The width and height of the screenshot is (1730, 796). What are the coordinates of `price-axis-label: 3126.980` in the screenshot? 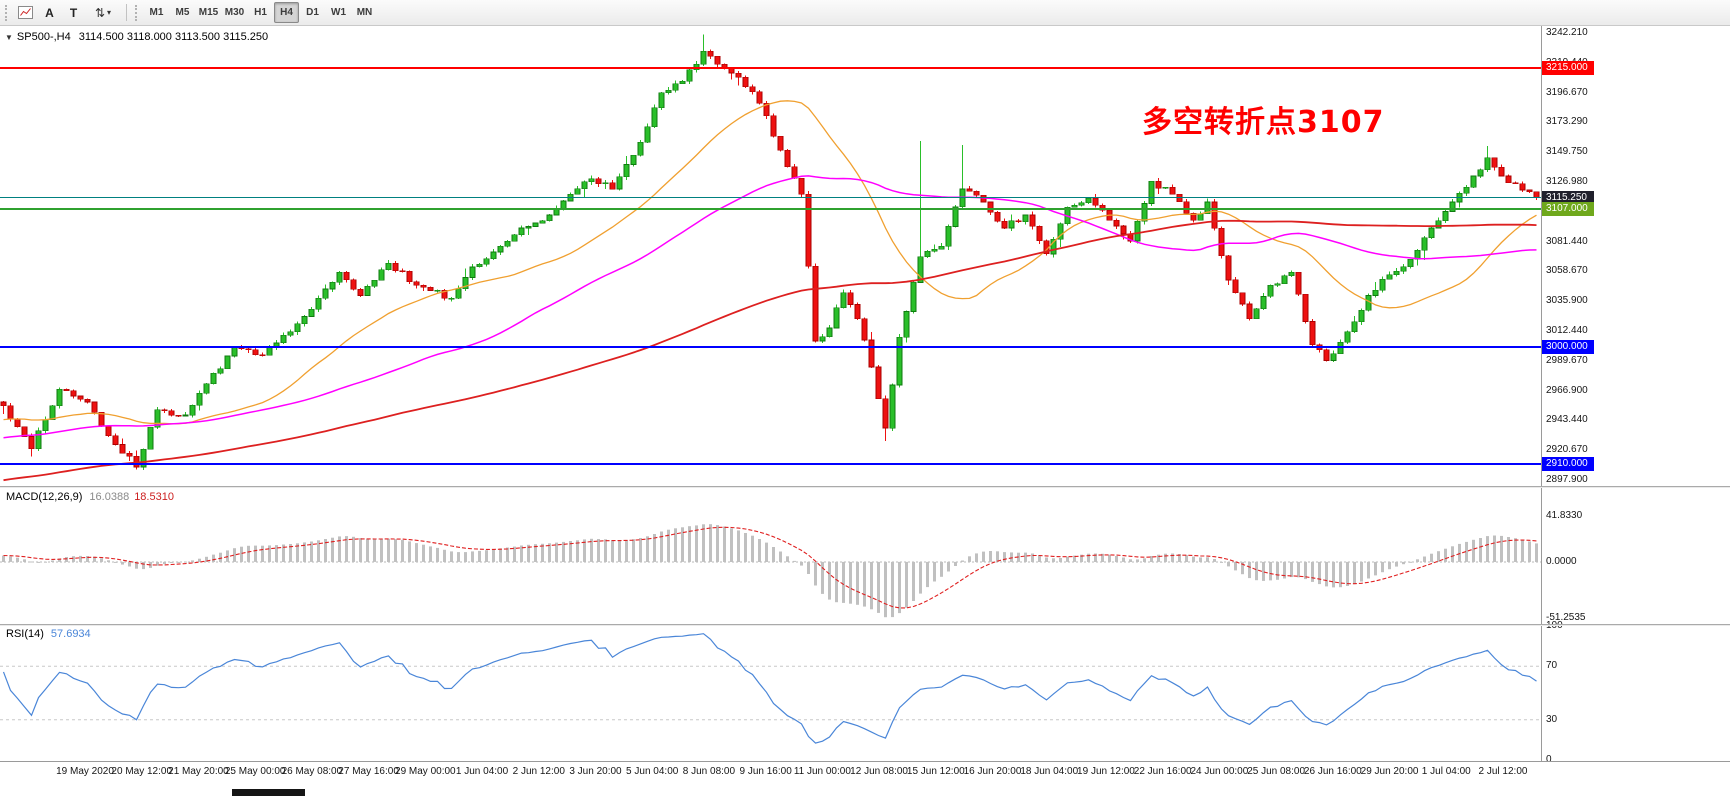 It's located at (1567, 181).